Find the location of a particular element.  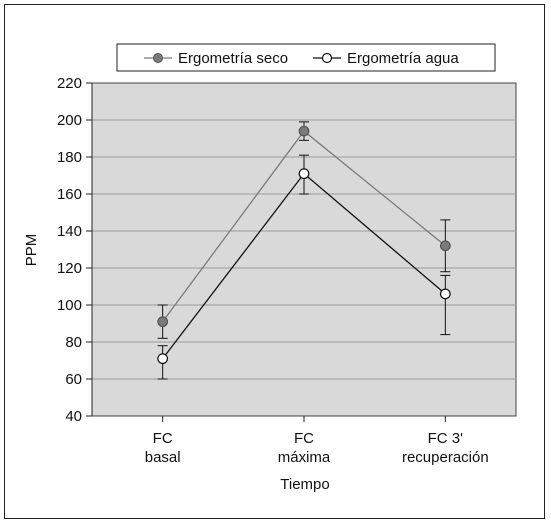

y-tick-label: 180 is located at coordinates (69, 157).